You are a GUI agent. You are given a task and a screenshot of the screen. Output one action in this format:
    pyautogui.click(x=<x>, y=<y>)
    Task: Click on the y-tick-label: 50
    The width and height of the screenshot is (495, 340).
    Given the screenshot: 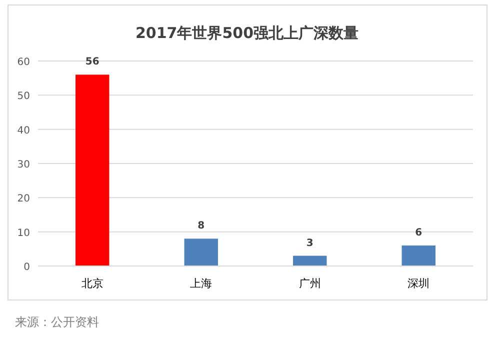 What is the action you would take?
    pyautogui.click(x=23, y=96)
    